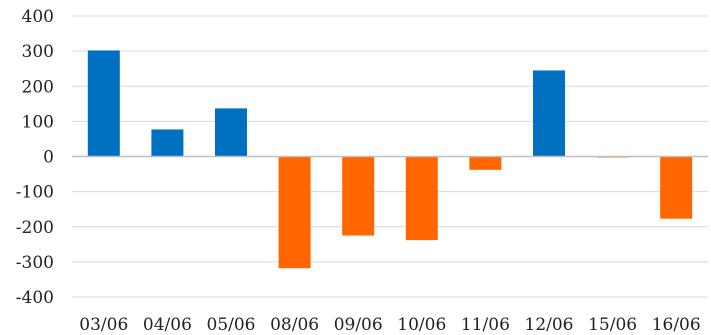  Describe the element at coordinates (421, 325) in the screenshot. I see `x-tick-label: 10/06` at that location.